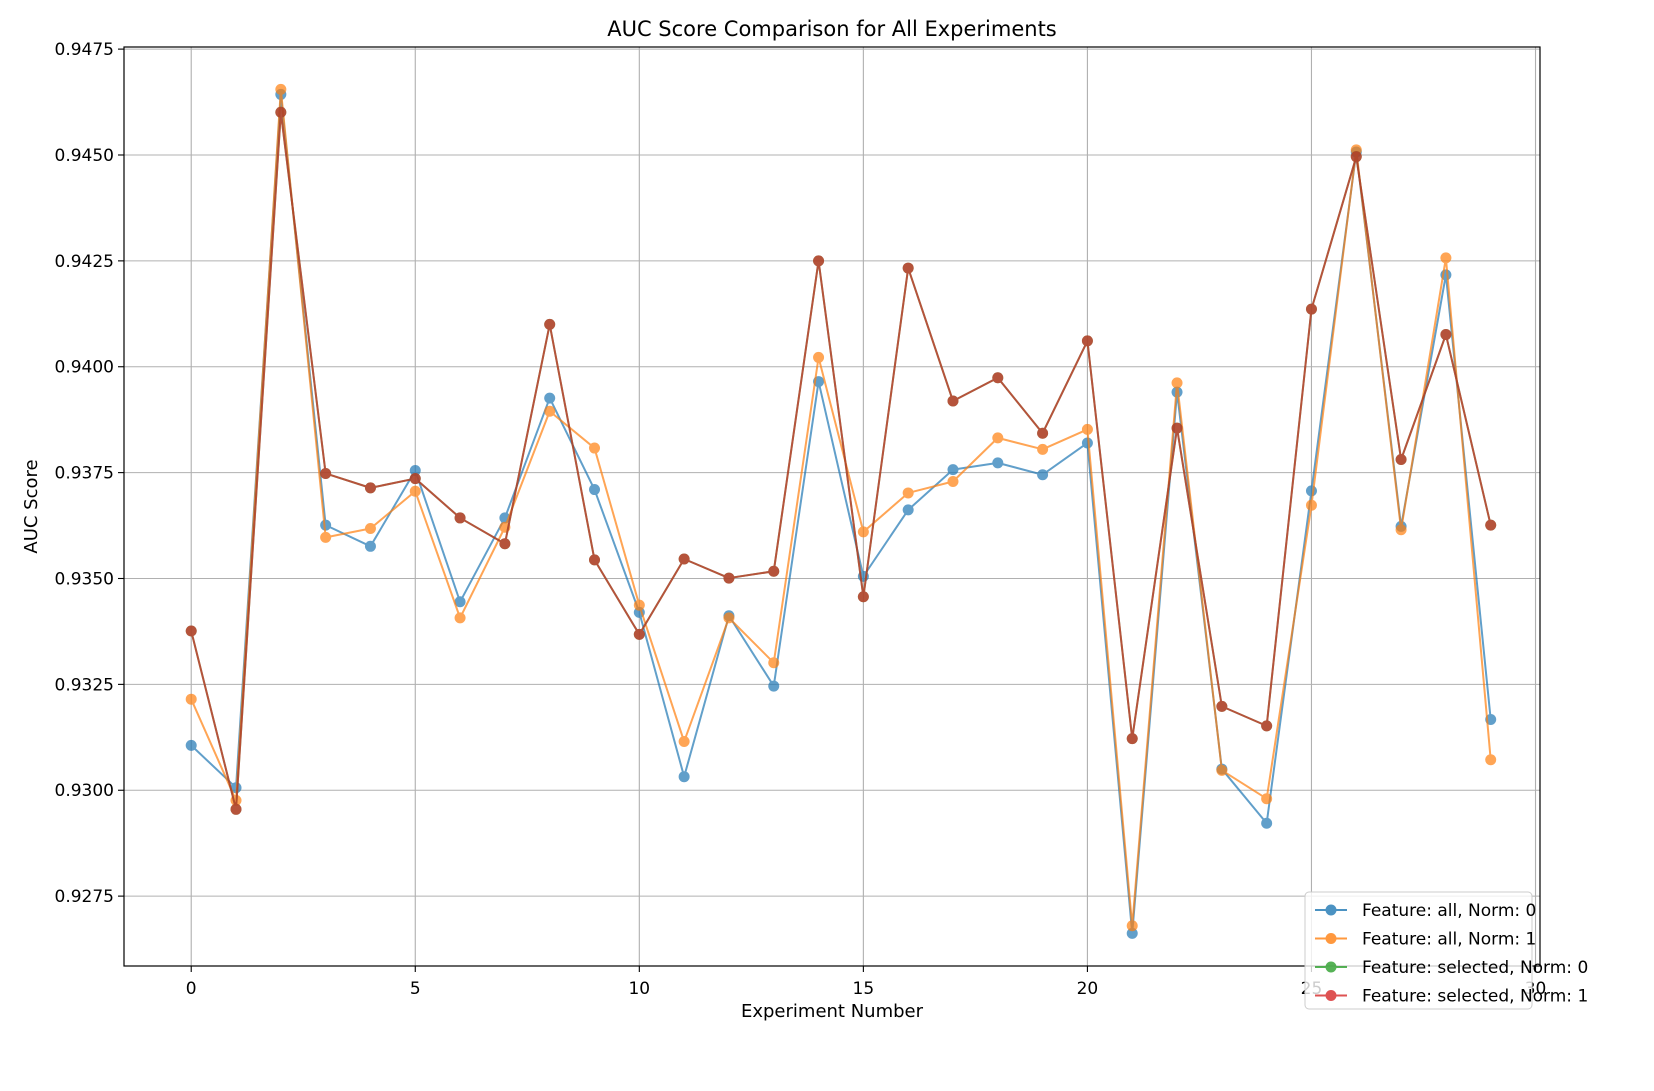 The height and width of the screenshot is (1091, 1654). I want to click on y-tick-label: 0.9375, so click(84, 474).